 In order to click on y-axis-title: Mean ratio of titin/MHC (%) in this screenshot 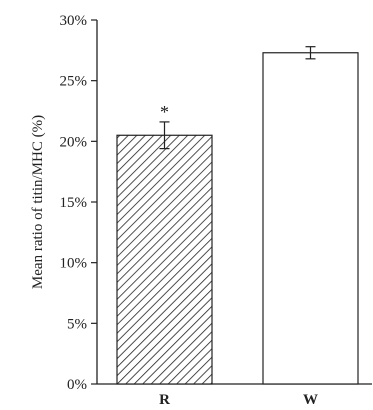, I will do `click(38, 202)`.